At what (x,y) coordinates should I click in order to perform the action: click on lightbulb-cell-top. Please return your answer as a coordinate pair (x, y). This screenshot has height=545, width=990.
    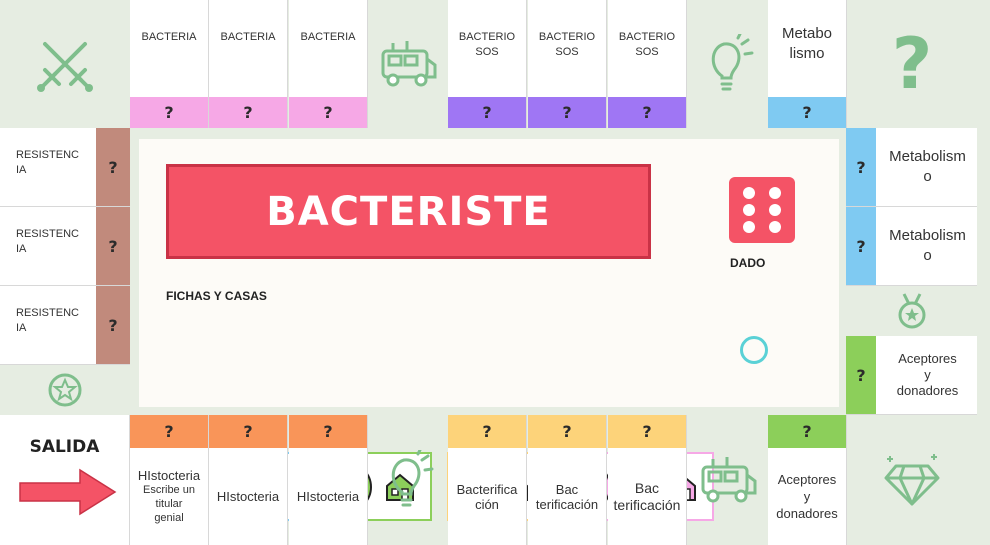
    Looking at the image, I should click on (728, 64).